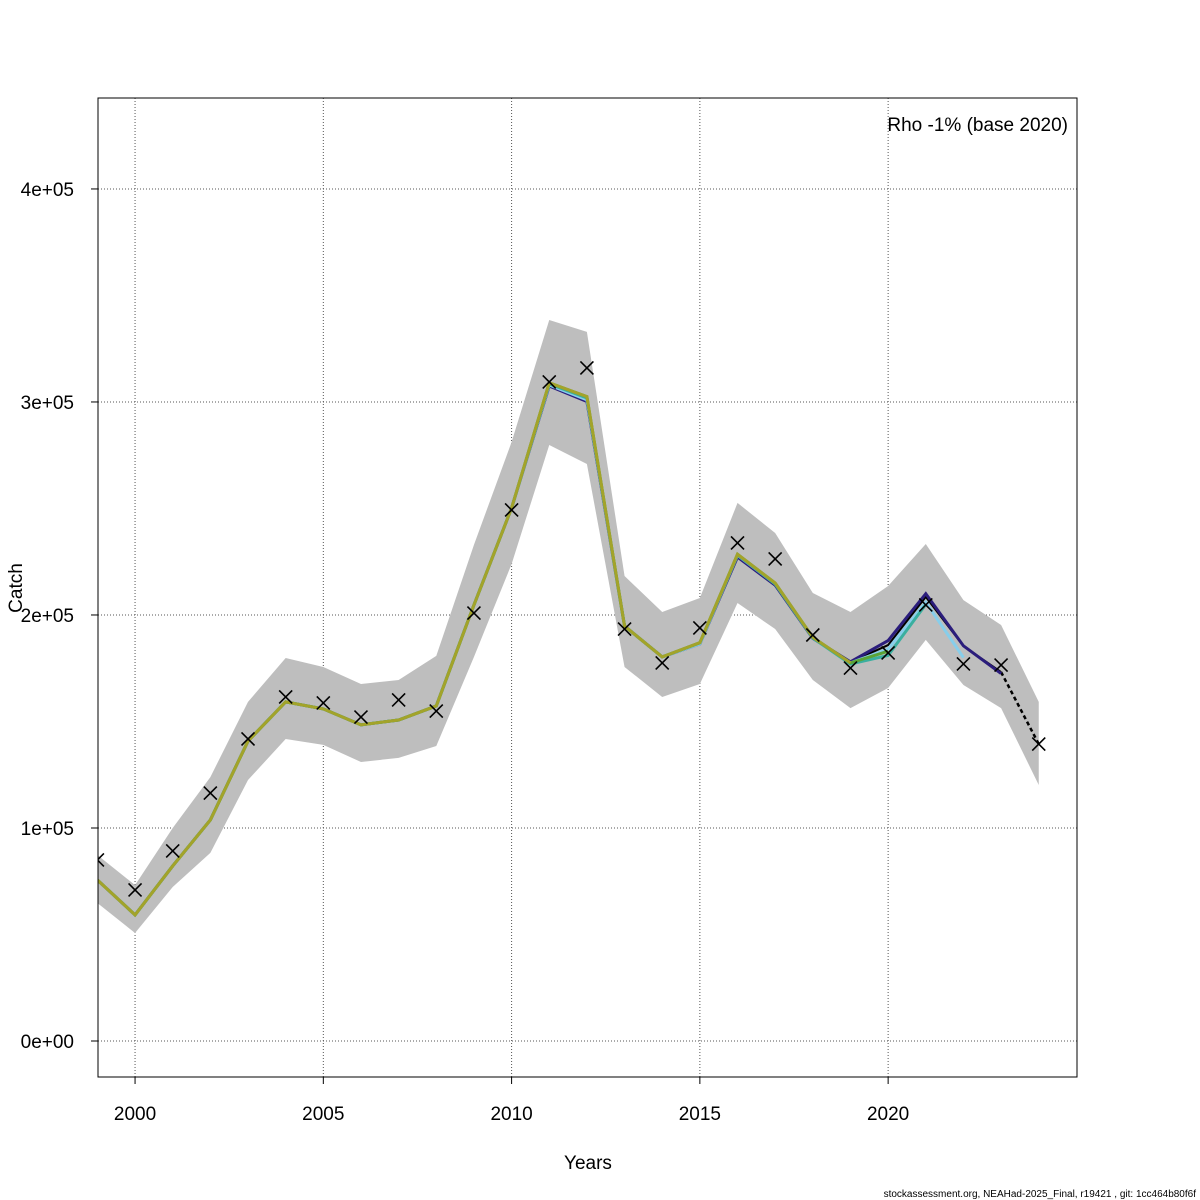 Image resolution: width=1200 pixels, height=1200 pixels. What do you see at coordinates (511, 1114) in the screenshot?
I see `x-tick-label: 2010` at bounding box center [511, 1114].